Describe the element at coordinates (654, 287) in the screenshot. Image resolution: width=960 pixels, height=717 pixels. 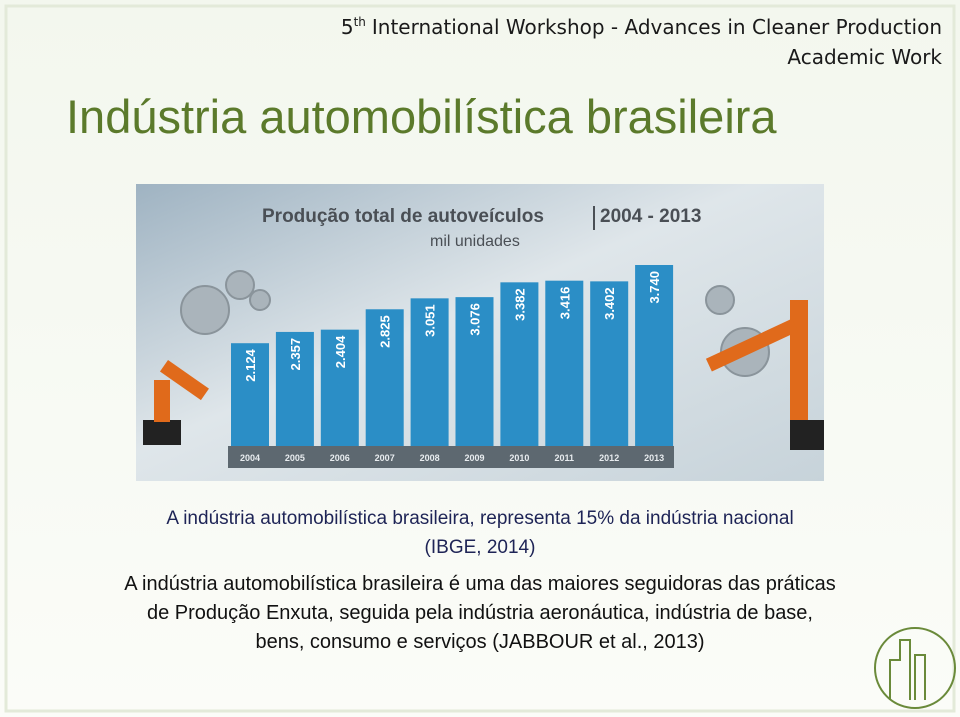
I see `value-label: 3.740` at that location.